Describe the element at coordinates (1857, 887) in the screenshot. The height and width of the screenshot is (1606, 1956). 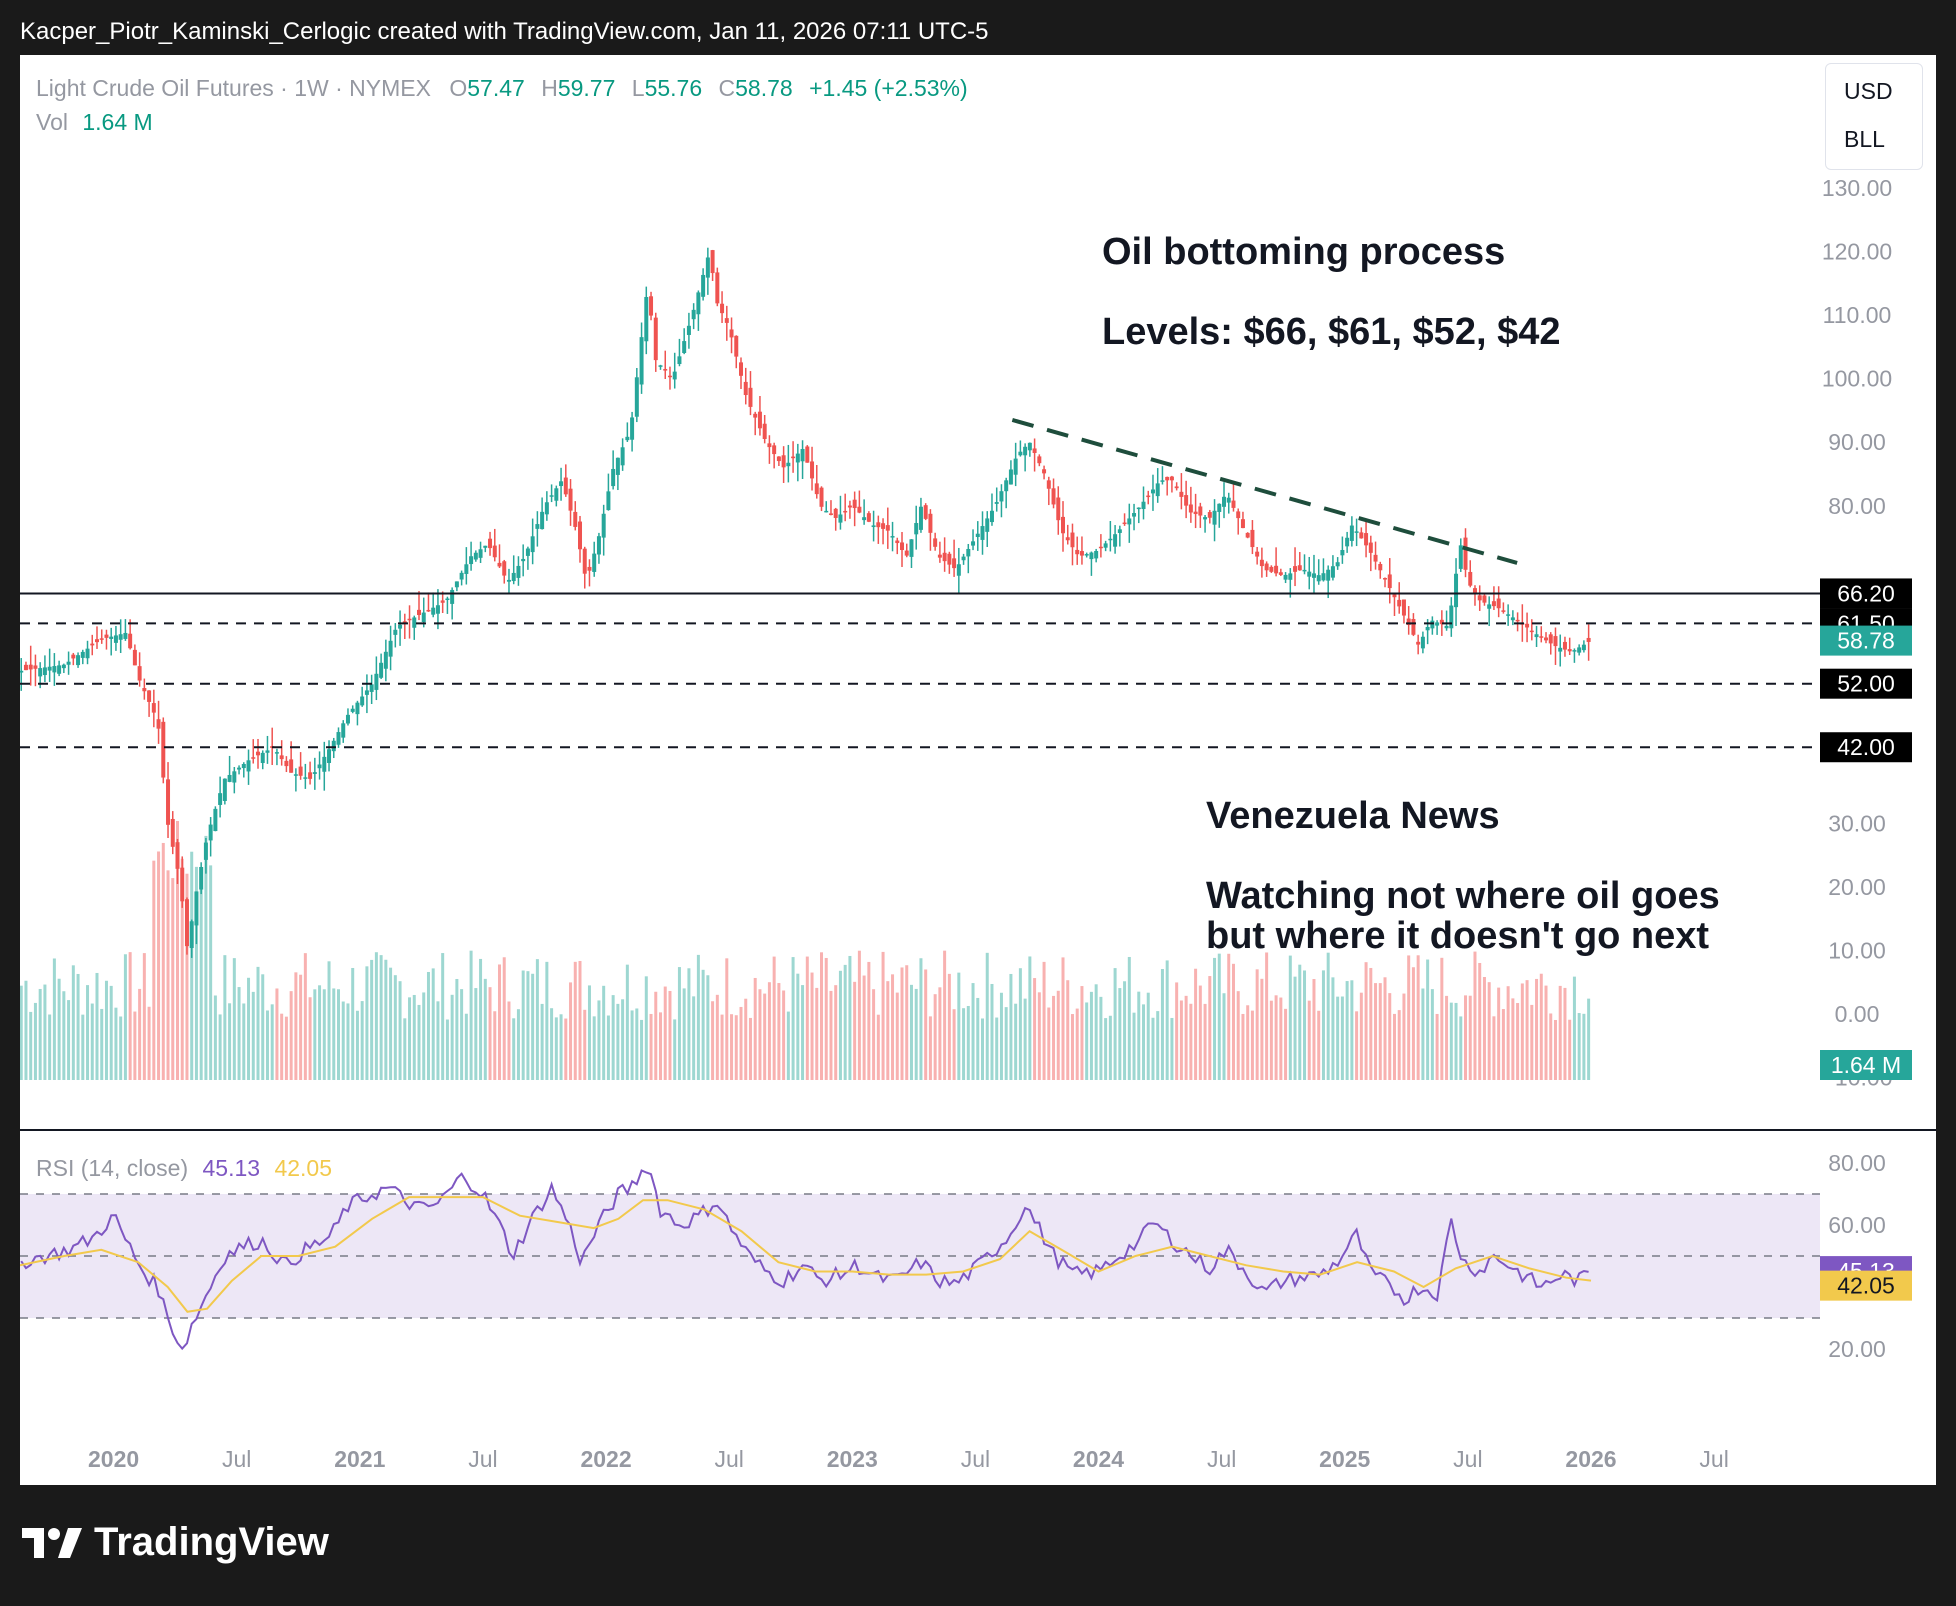
I see `price-axis-tick: 20.00` at that location.